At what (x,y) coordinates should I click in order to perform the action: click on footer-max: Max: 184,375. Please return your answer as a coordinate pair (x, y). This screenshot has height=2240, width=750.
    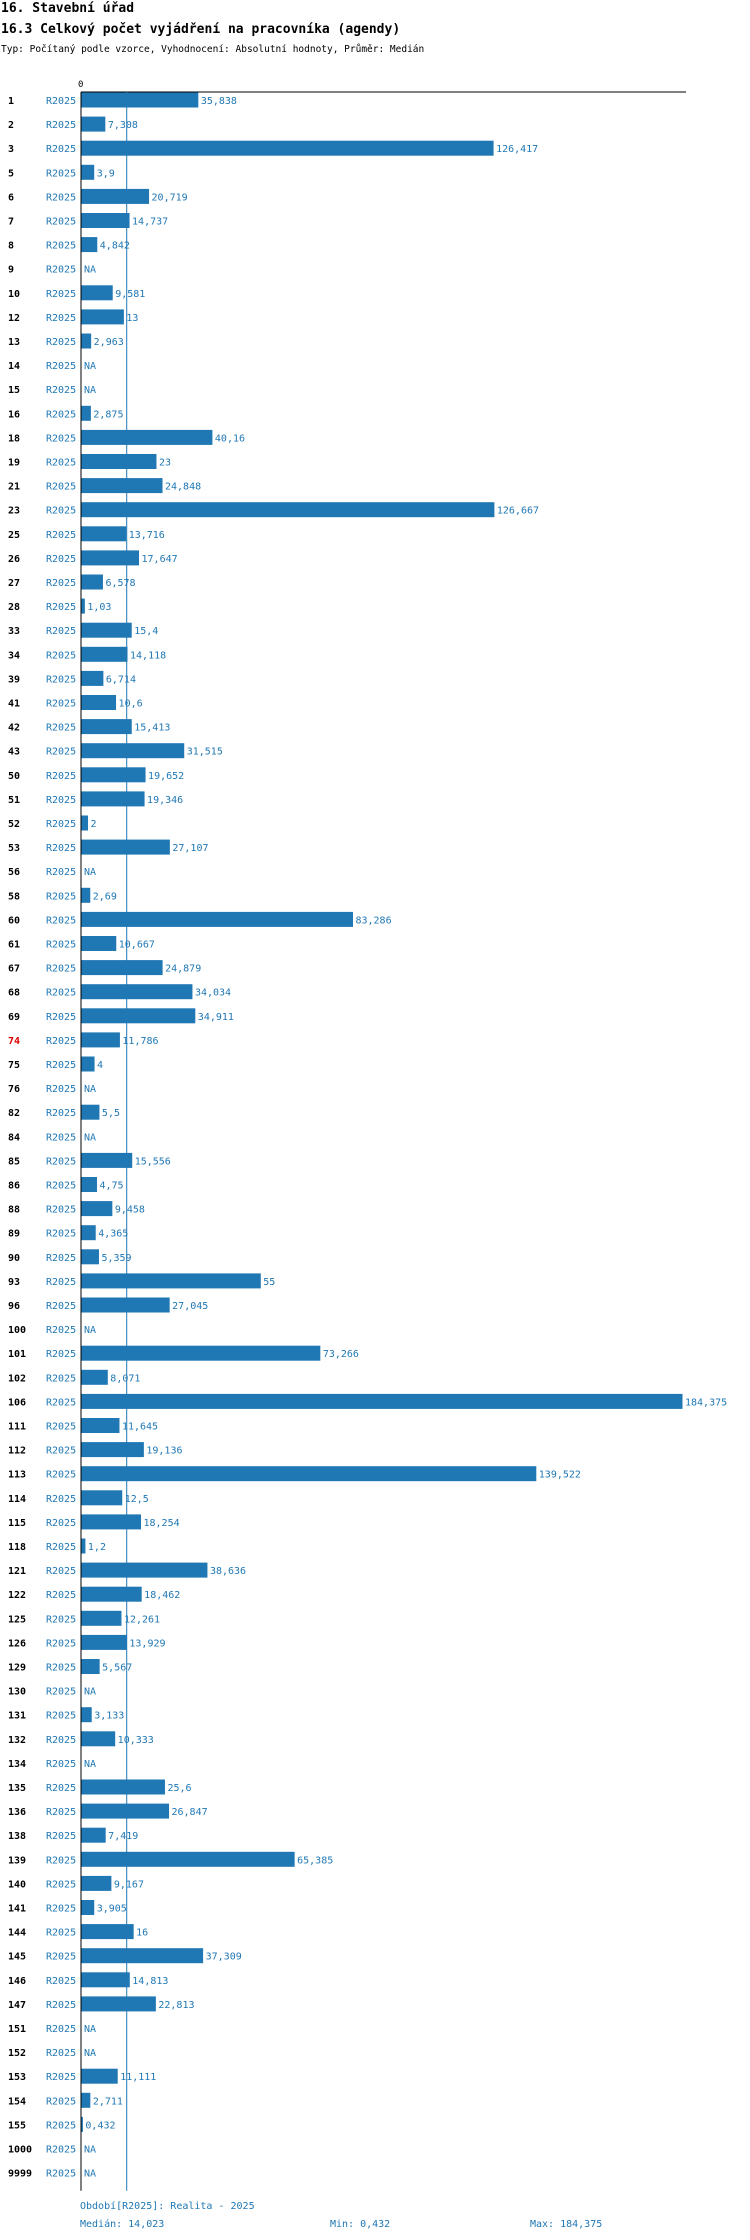
    Looking at the image, I should click on (566, 2224).